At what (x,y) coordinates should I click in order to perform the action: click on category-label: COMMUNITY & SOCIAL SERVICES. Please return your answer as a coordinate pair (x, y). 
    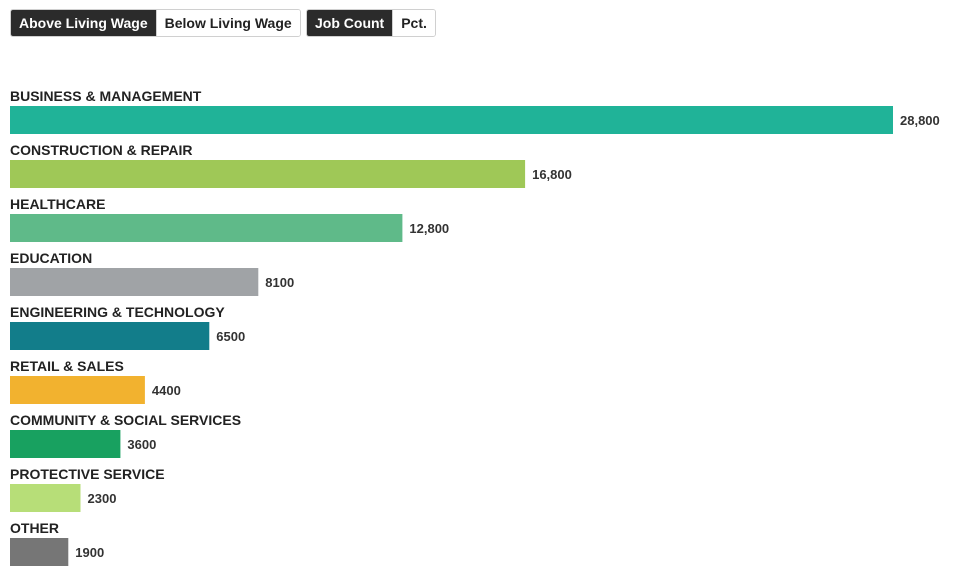
    Looking at the image, I should click on (125, 420).